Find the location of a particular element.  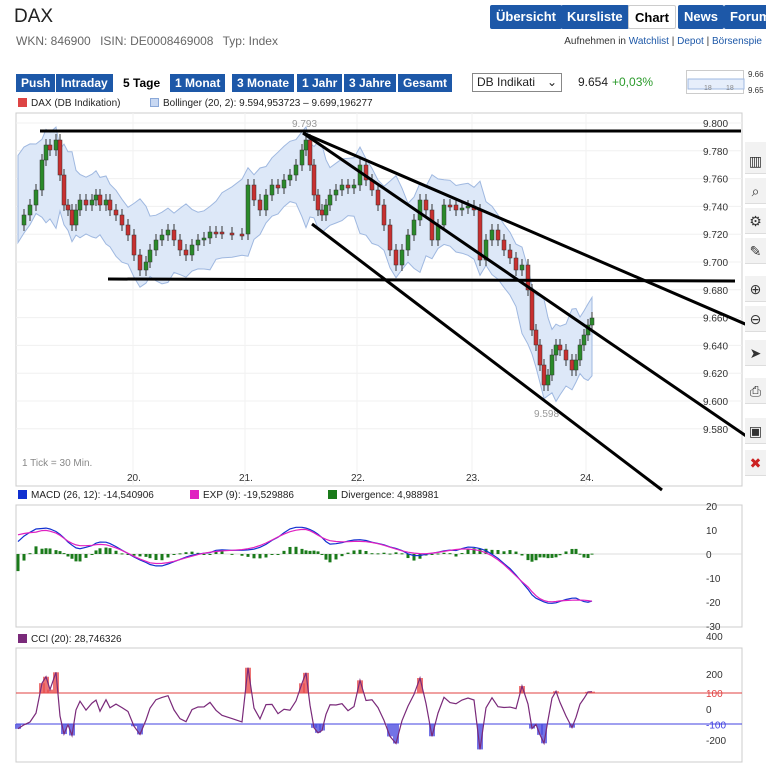

range-3-jahre: 3 Jahre is located at coordinates (370, 83).